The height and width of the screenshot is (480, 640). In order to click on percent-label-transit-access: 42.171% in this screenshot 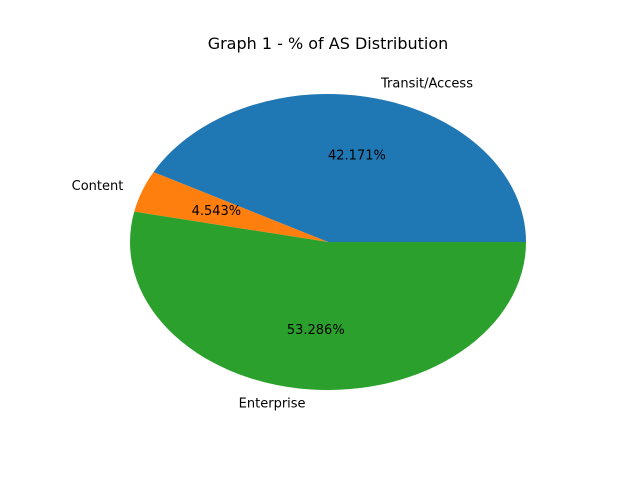, I will do `click(357, 155)`.